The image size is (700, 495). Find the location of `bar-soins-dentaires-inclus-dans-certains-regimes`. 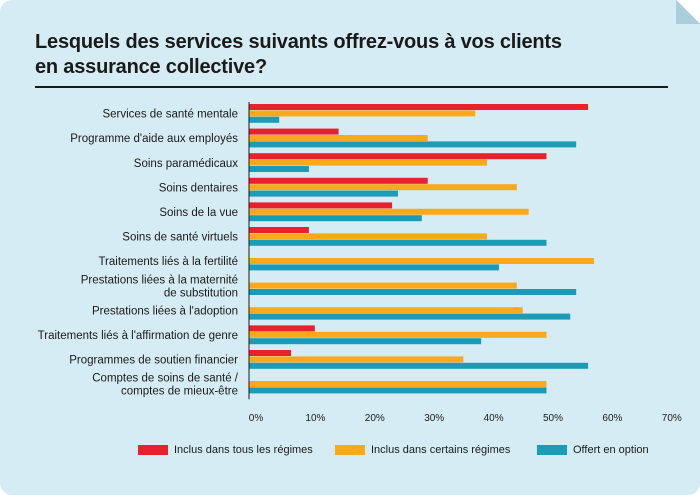

bar-soins-dentaires-inclus-dans-certains-regimes is located at coordinates (383, 187).